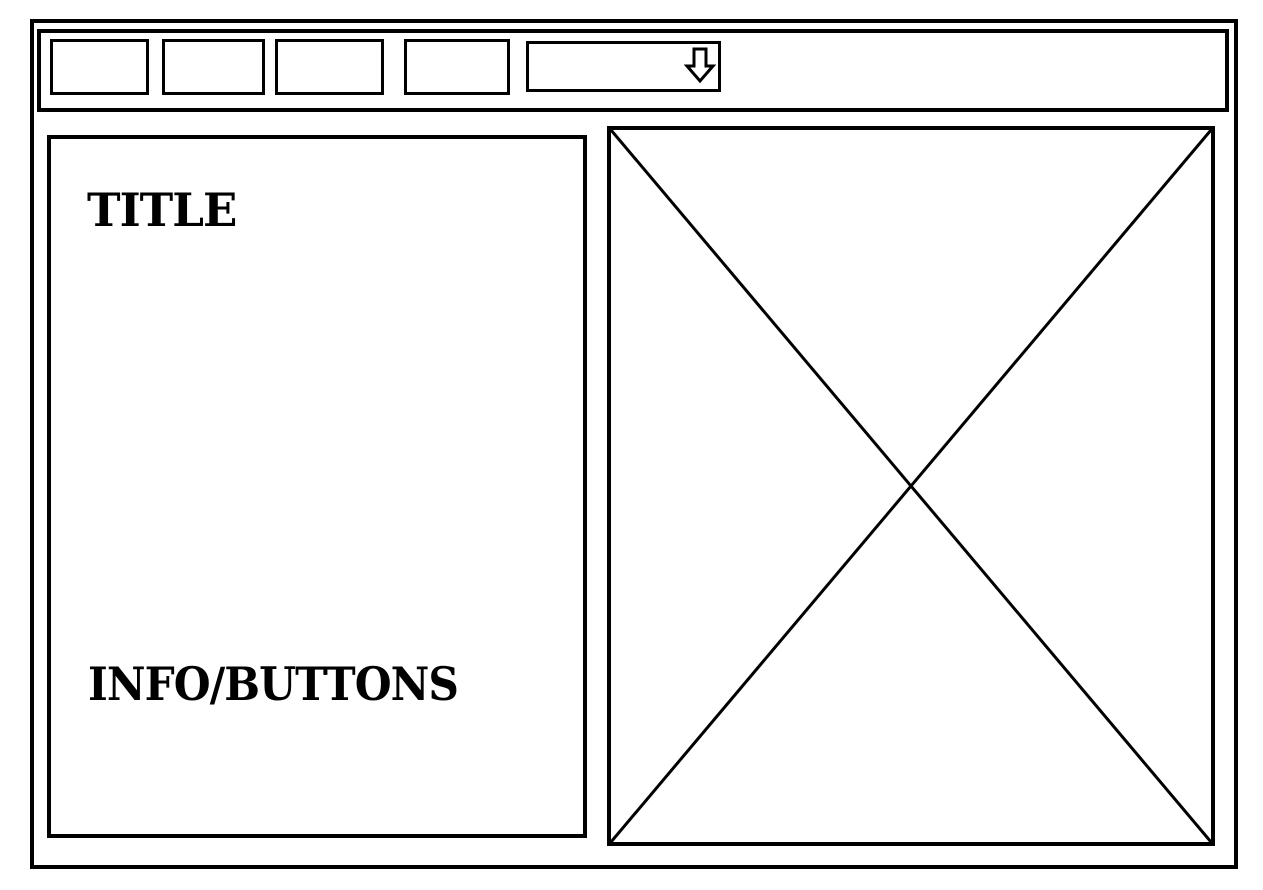 This screenshot has height=890, width=1263. Describe the element at coordinates (162, 210) in the screenshot. I see `panel-title: TITLE` at that location.